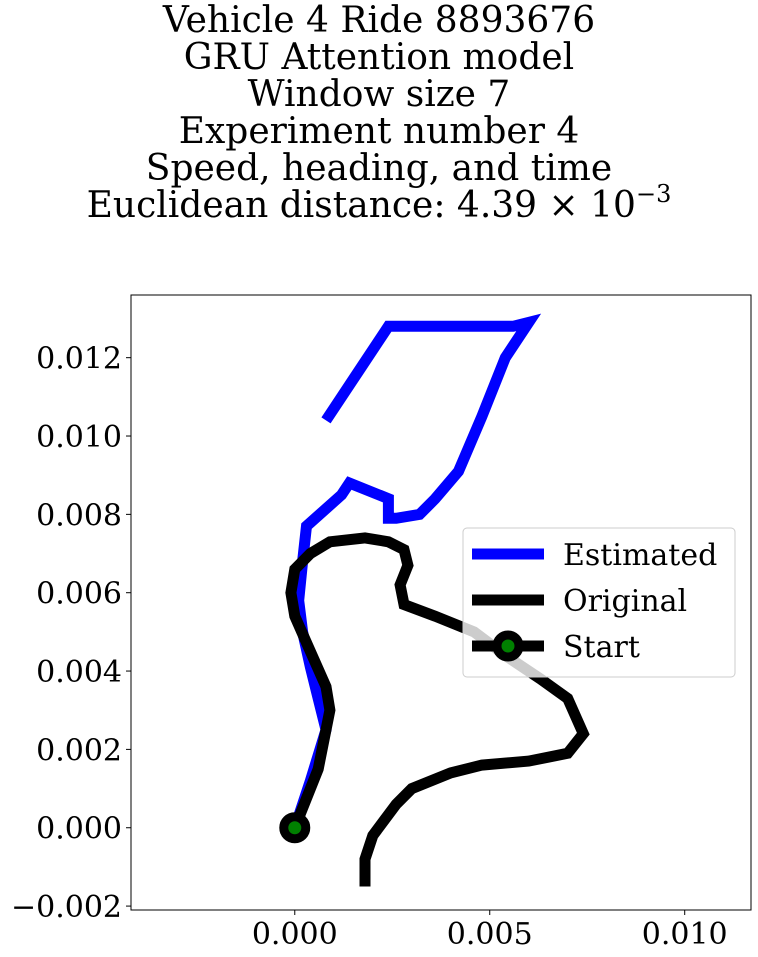 This screenshot has height=957, width=758. I want to click on x-tick-label: 0.005, so click(490, 934).